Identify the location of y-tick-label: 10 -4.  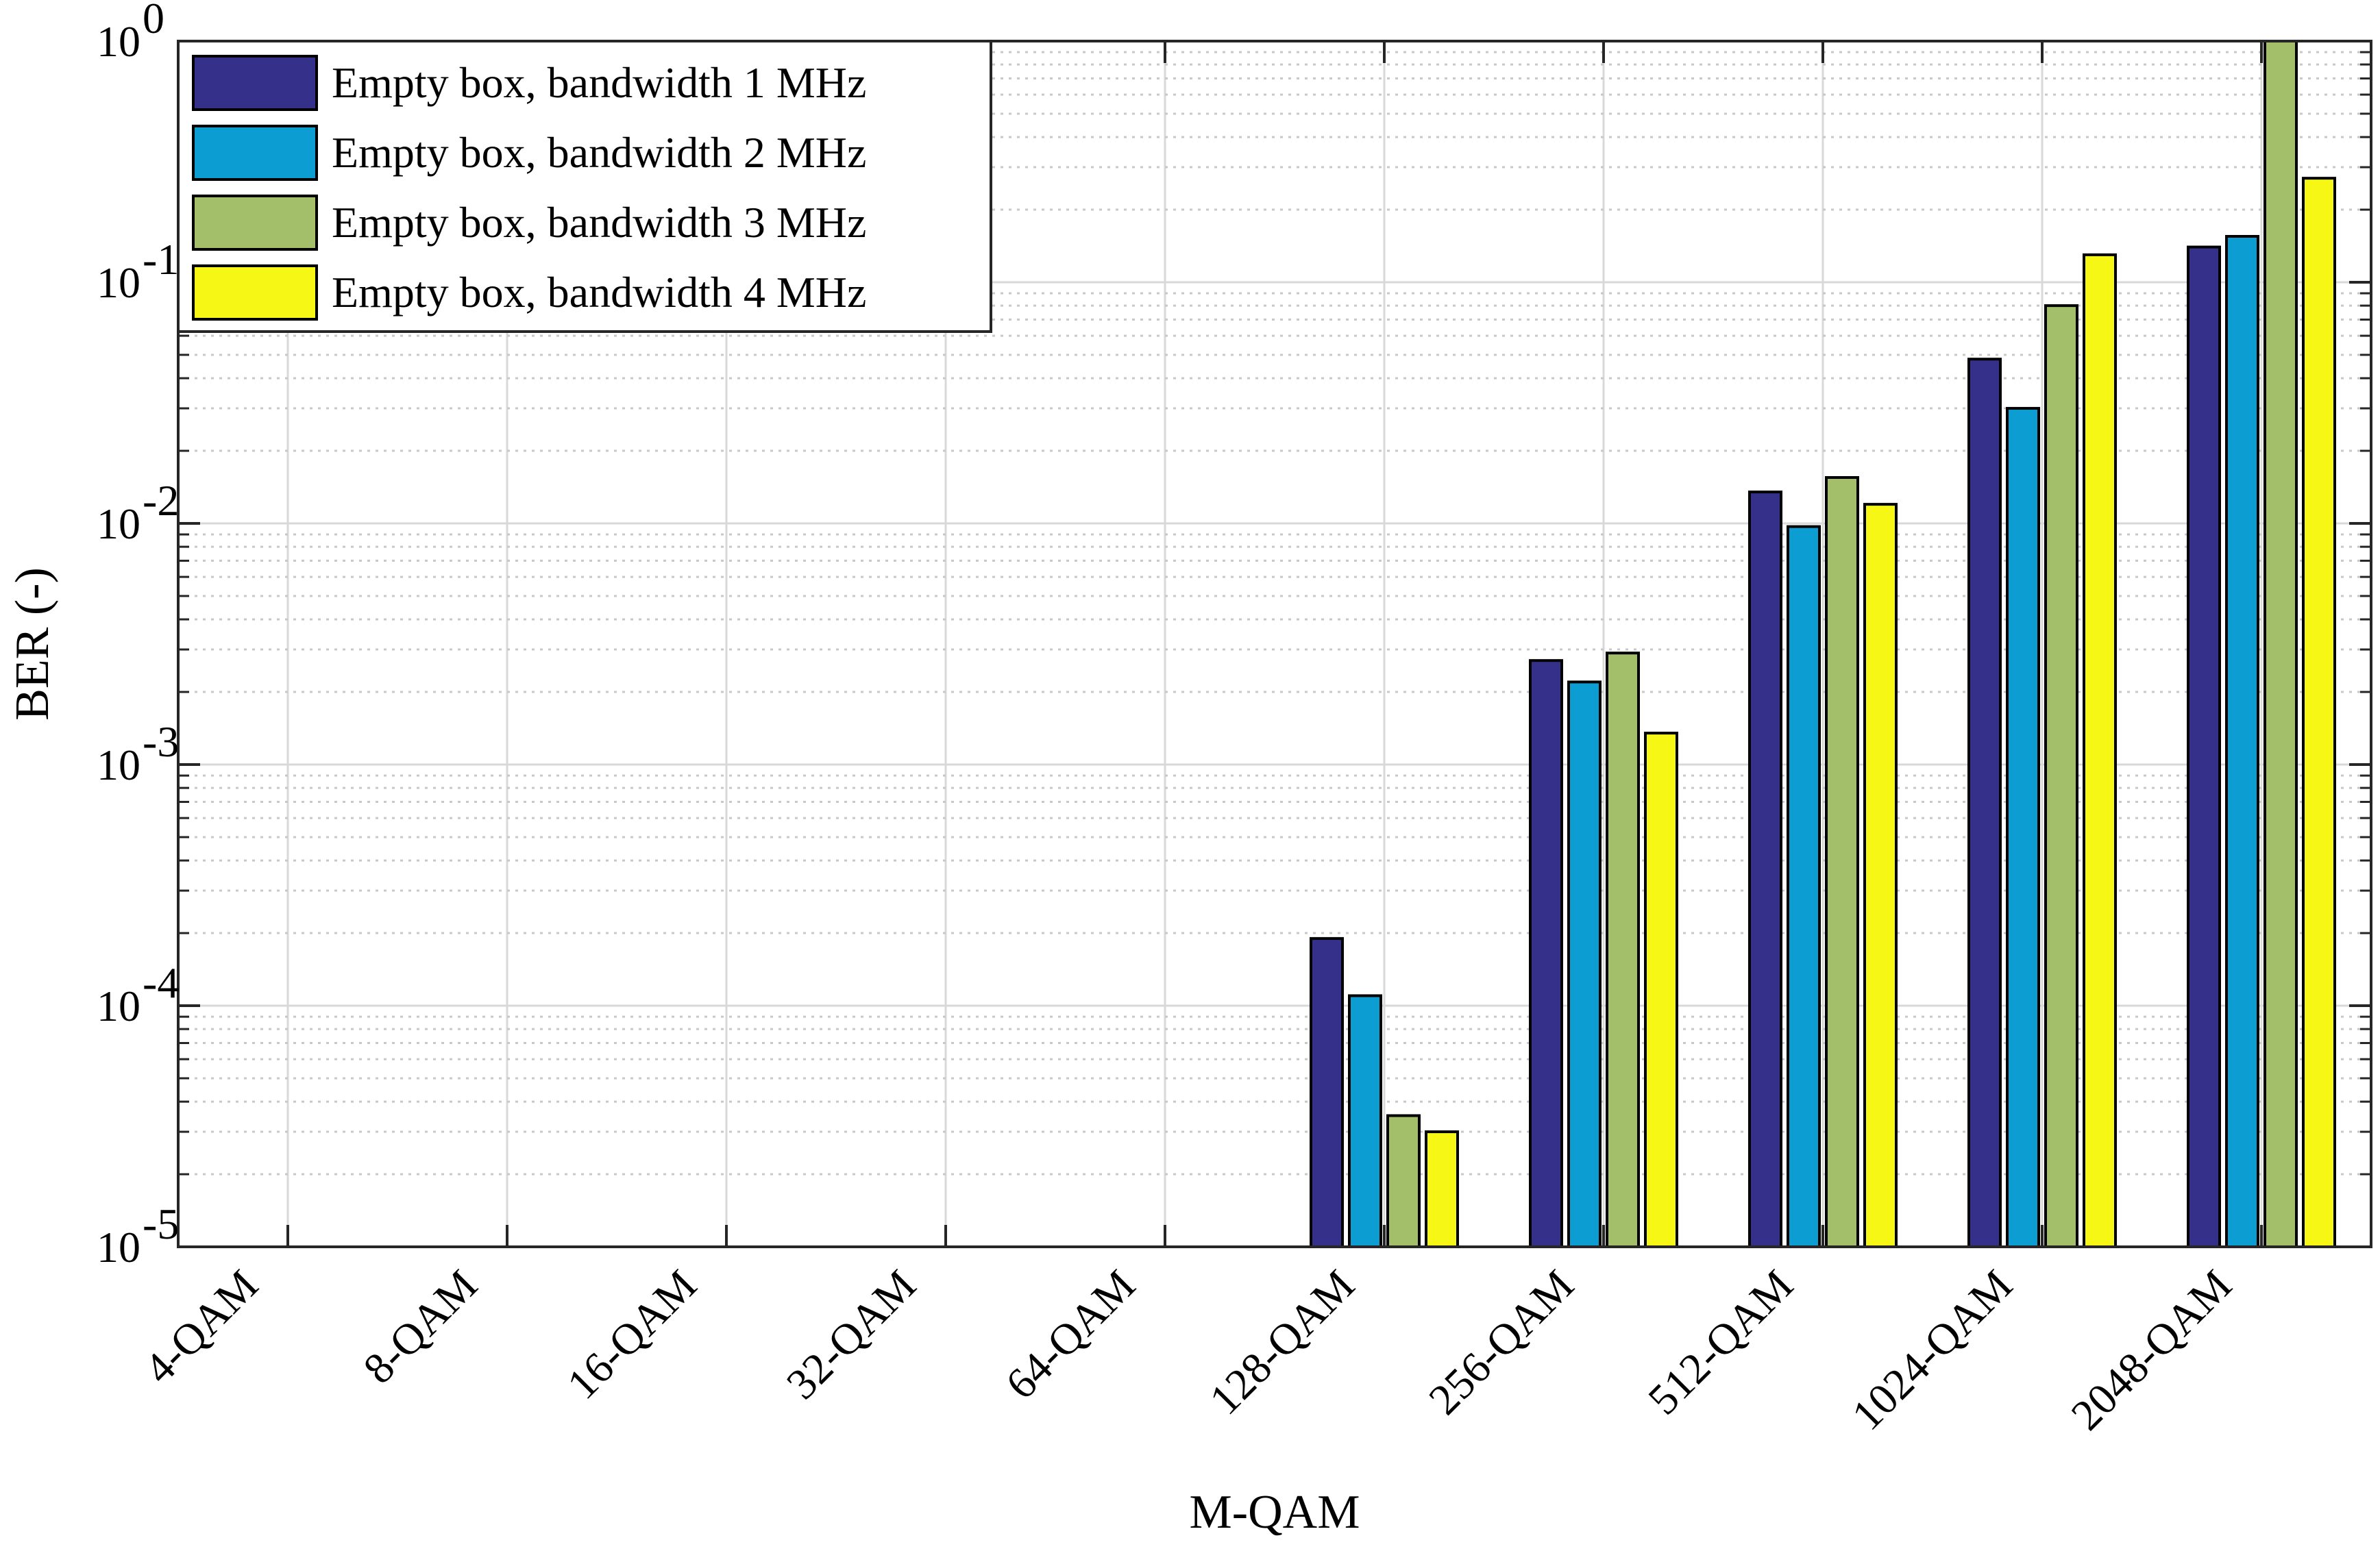
(138, 994).